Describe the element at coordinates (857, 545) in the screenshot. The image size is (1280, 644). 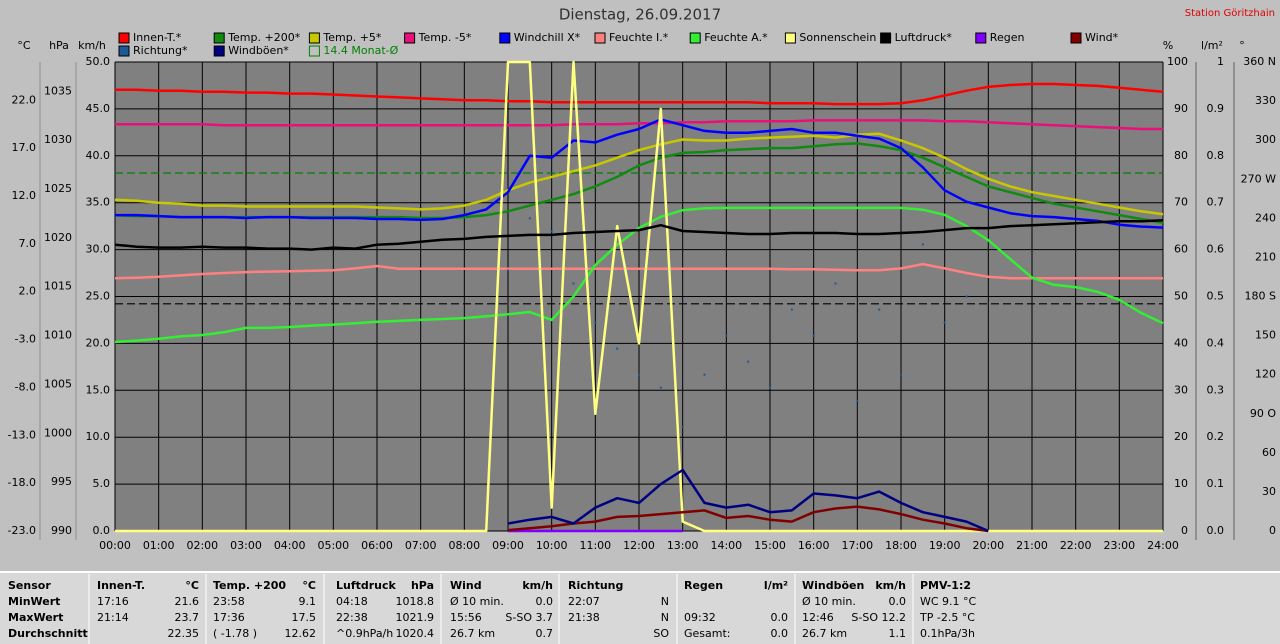
I see `x-tick-label: 17:00` at that location.